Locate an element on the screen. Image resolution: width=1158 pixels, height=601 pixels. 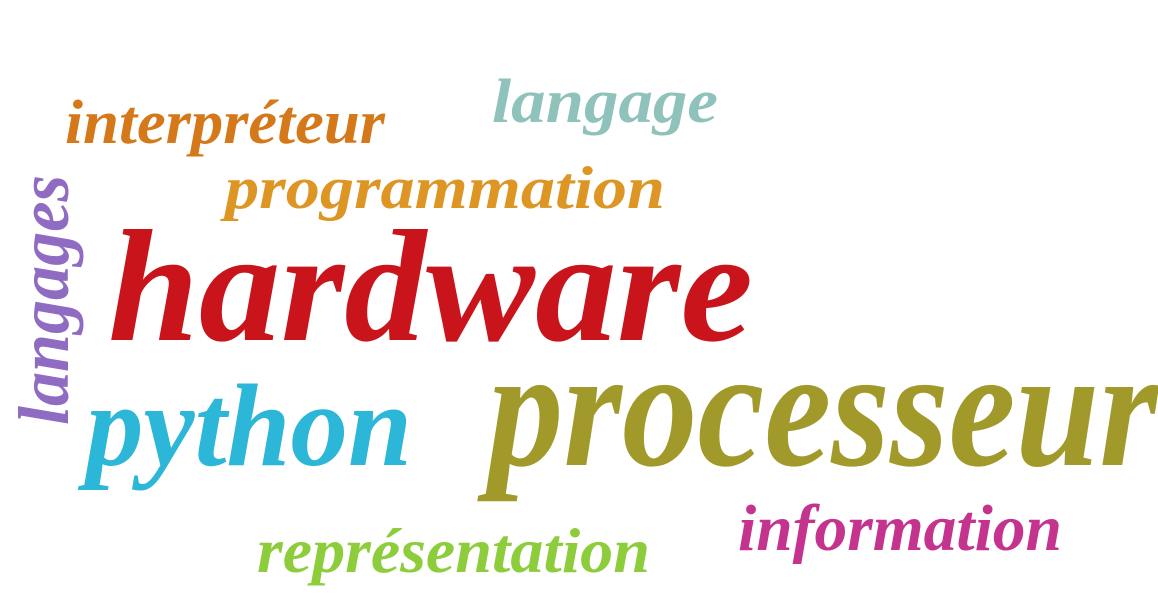
word: python is located at coordinates (244, 425).